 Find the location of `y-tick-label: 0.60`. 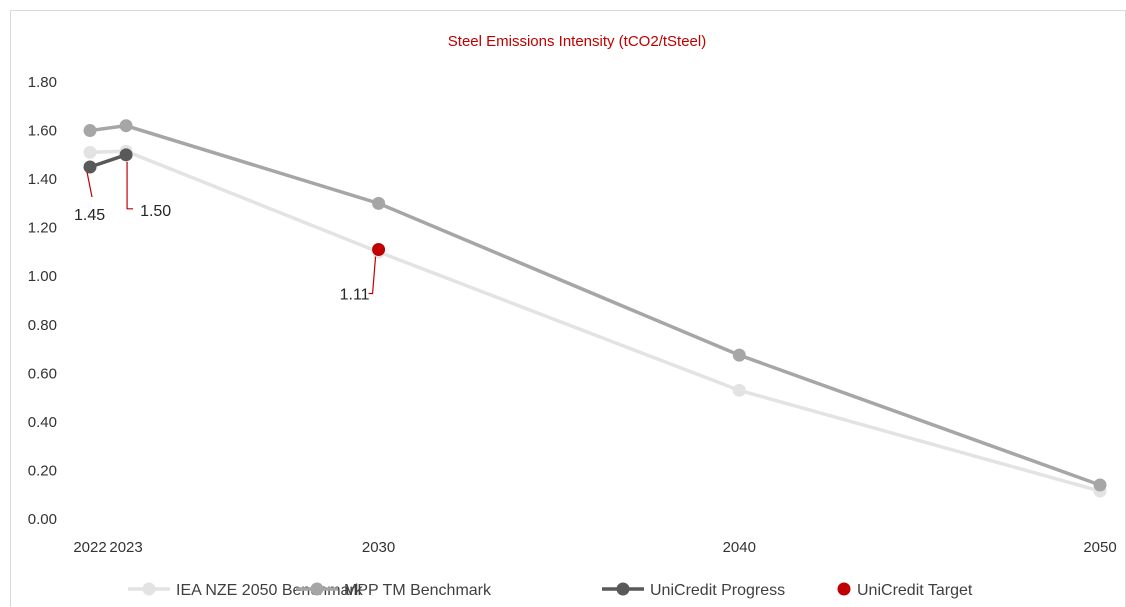

y-tick-label: 0.60 is located at coordinates (42, 373).